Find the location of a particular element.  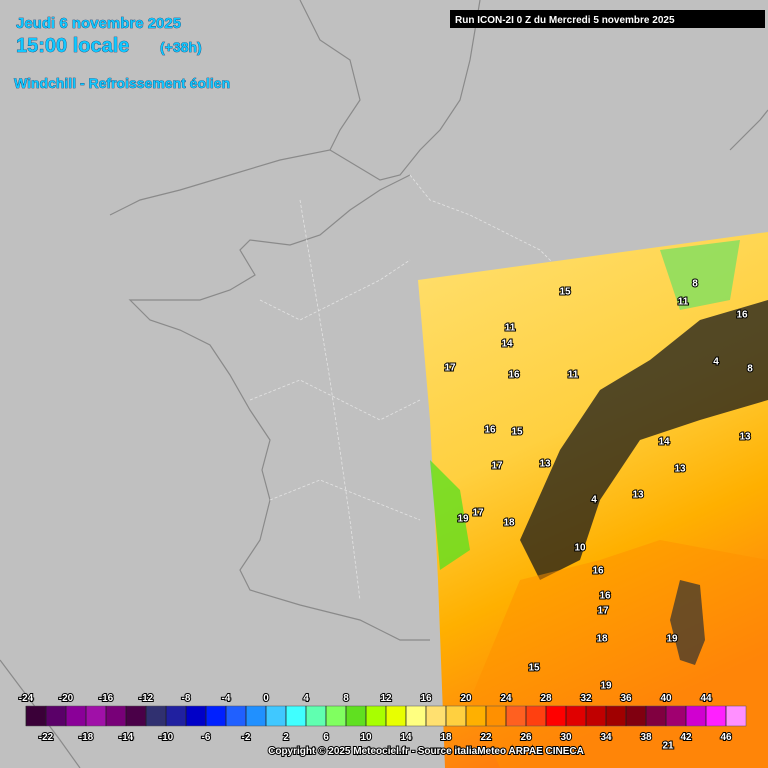

colorbar-label: 12 is located at coordinates (386, 698).